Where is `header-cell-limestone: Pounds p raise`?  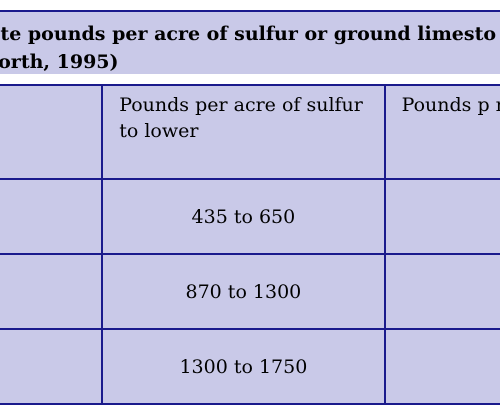 header-cell-limestone: Pounds p raise is located at coordinates (441, 132).